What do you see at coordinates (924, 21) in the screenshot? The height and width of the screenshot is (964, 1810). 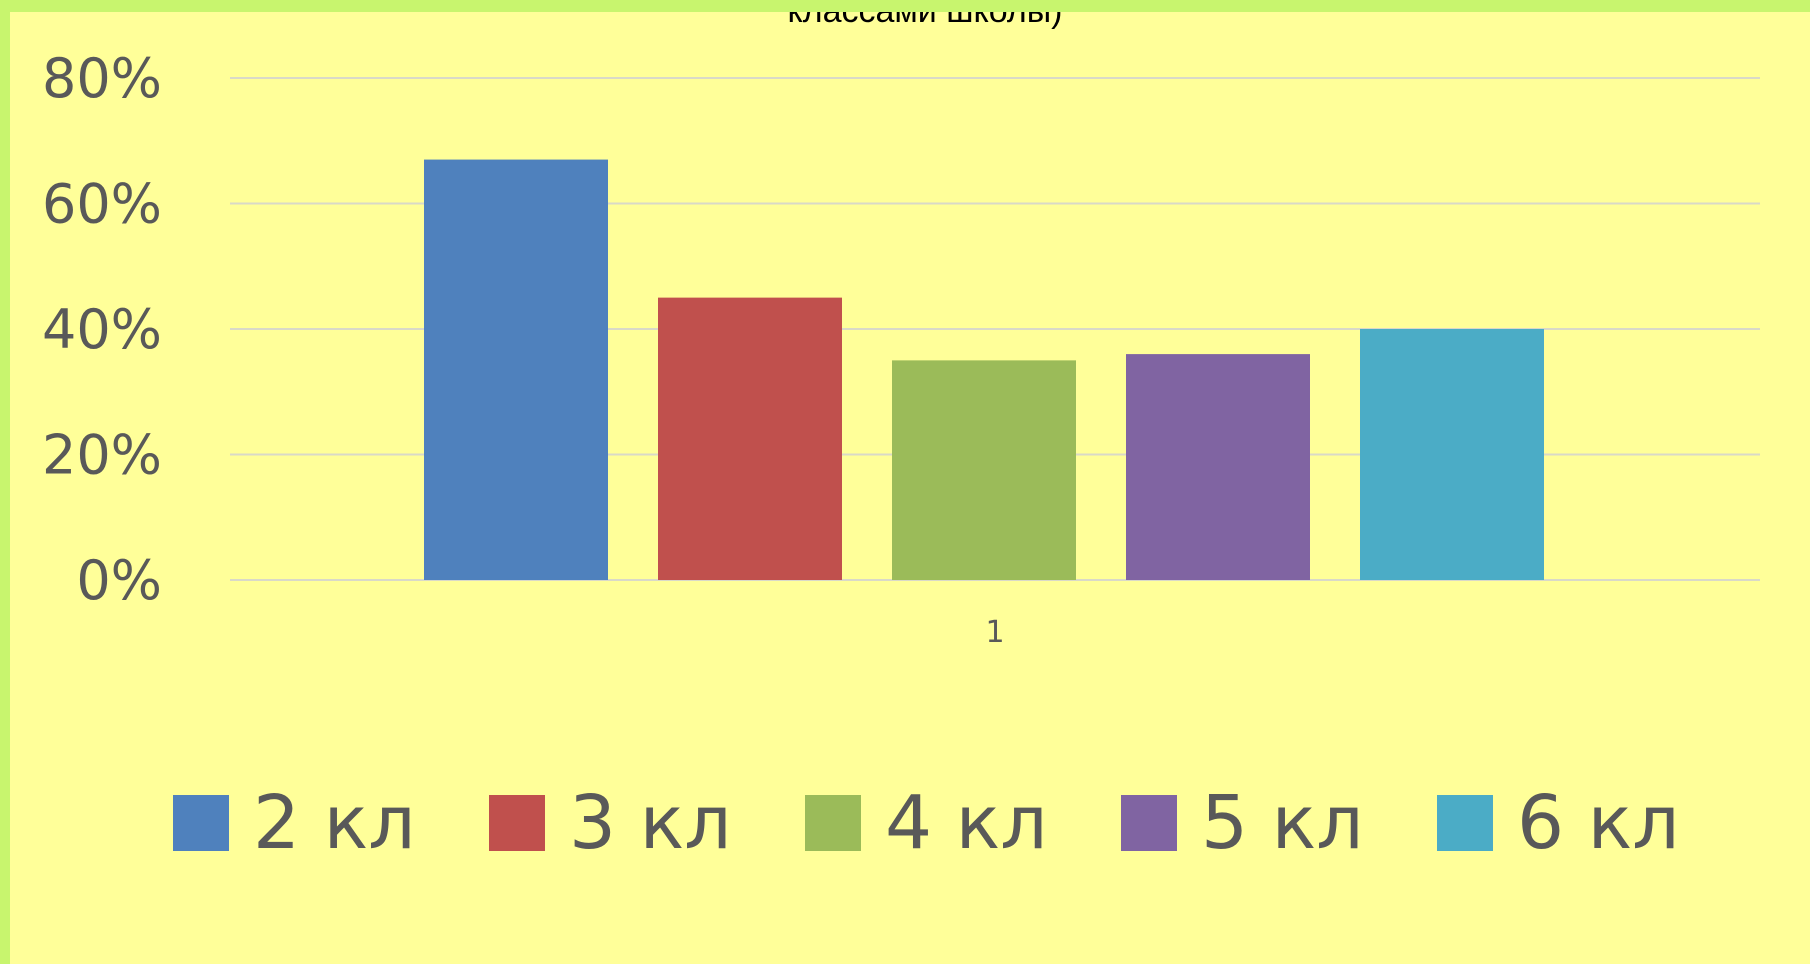 I see `chart-title: классами школы)` at bounding box center [924, 21].